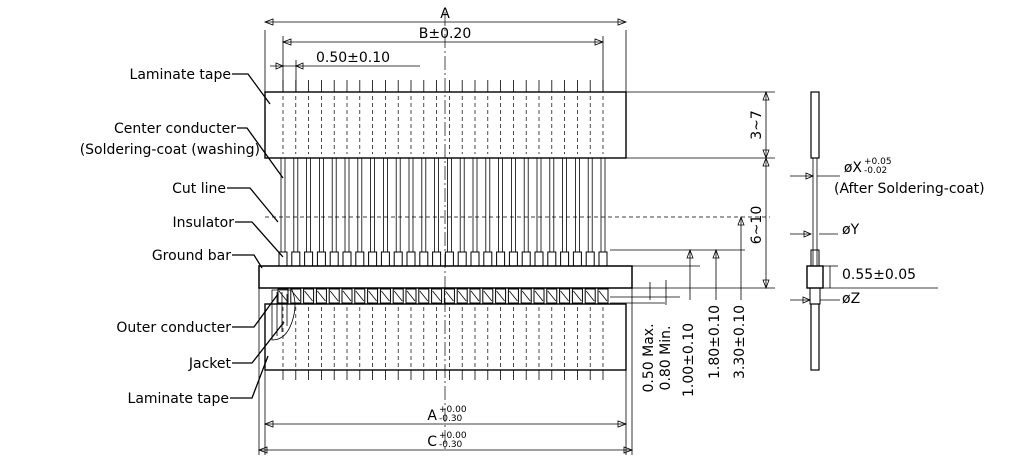 The height and width of the screenshot is (459, 1026). Describe the element at coordinates (175, 129) in the screenshot. I see `label-center-conductor: Center conducter` at that location.